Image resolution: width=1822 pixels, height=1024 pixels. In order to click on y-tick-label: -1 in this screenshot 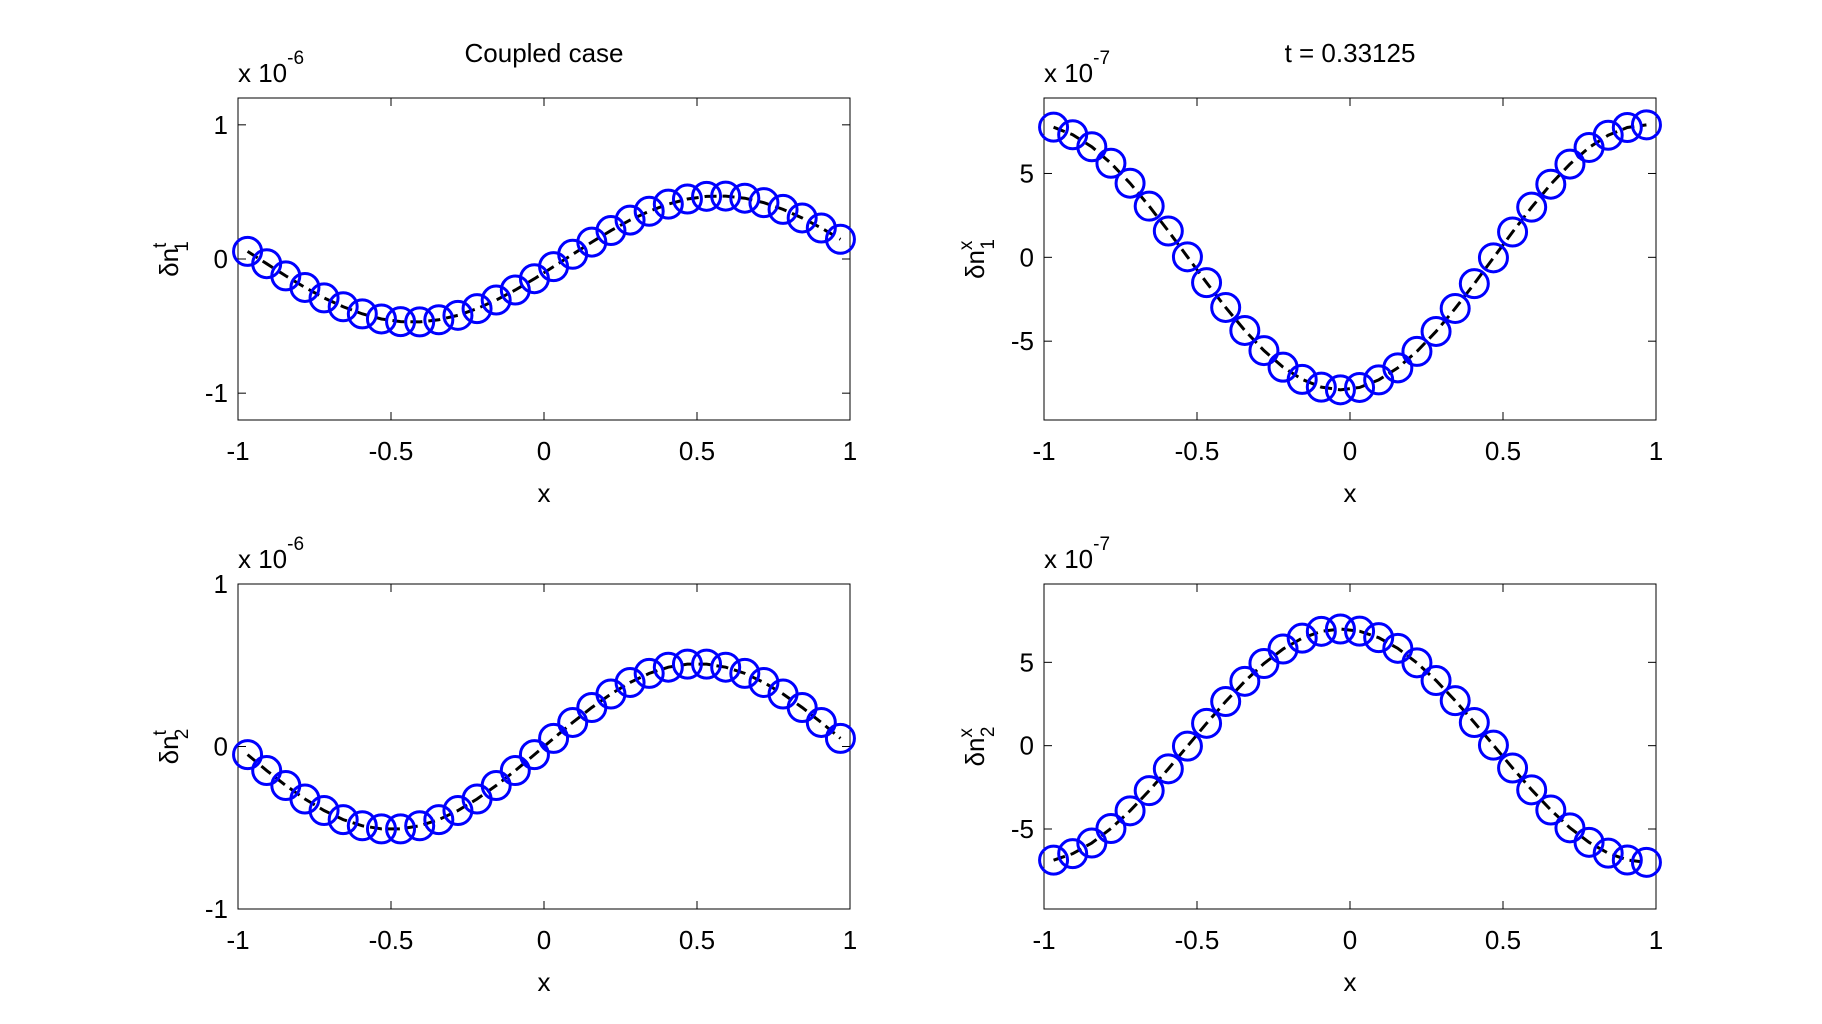, I will do `click(216, 393)`.